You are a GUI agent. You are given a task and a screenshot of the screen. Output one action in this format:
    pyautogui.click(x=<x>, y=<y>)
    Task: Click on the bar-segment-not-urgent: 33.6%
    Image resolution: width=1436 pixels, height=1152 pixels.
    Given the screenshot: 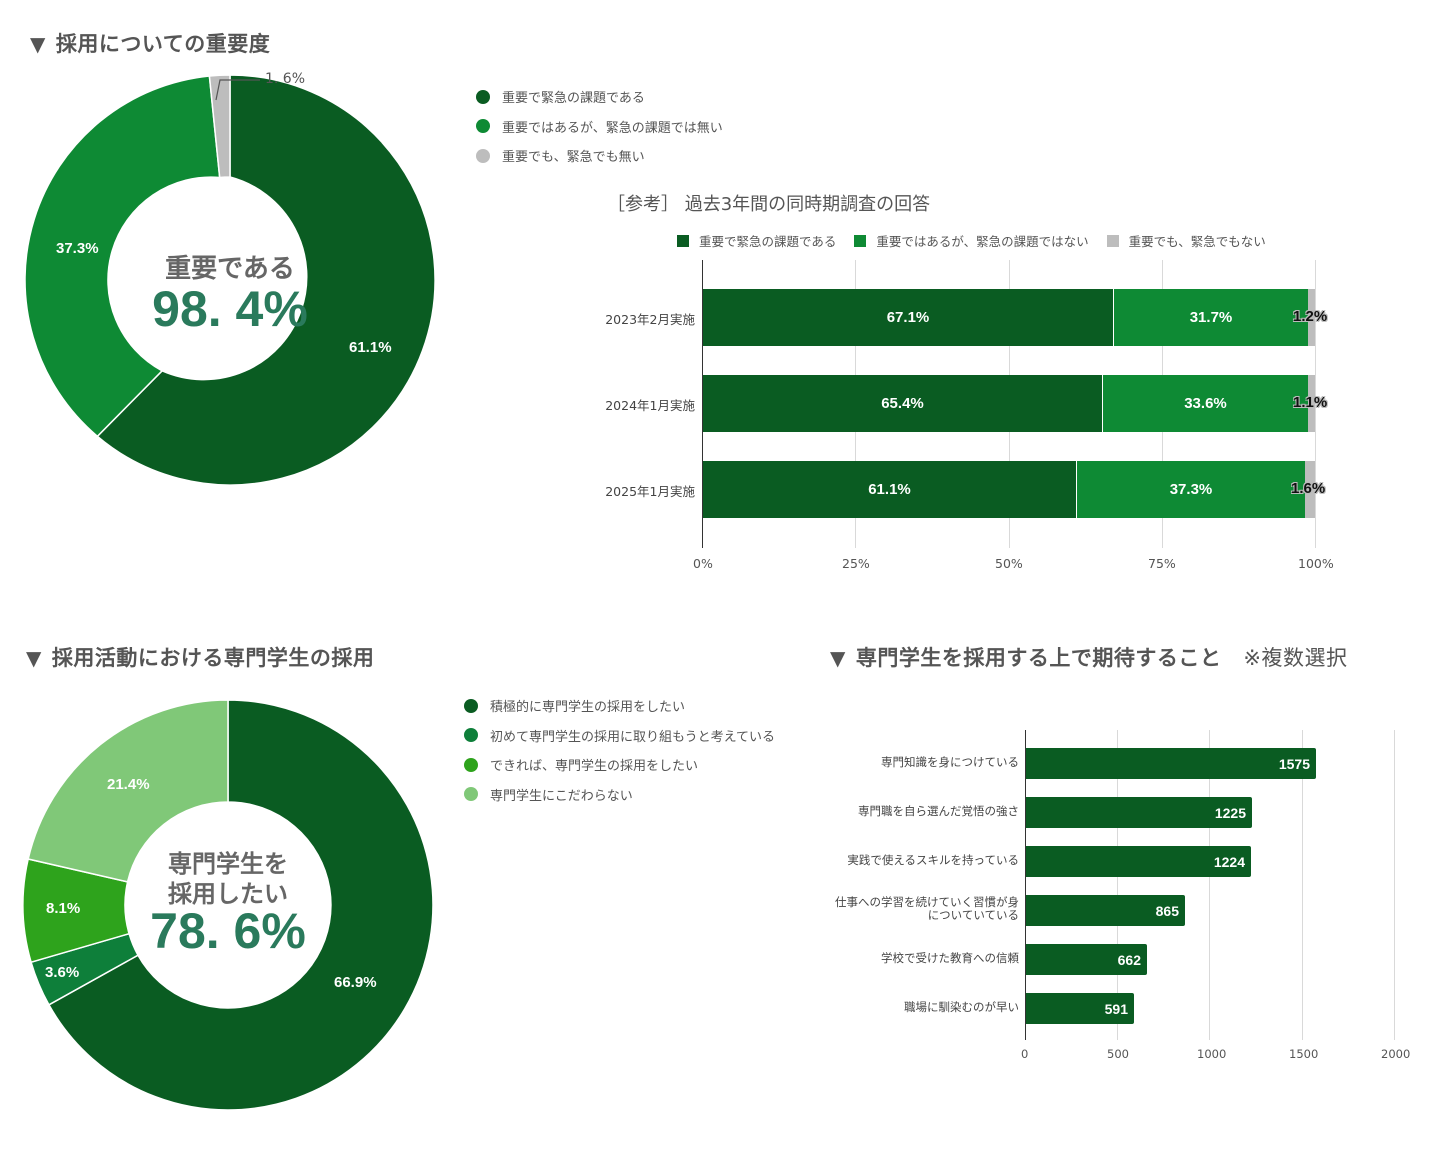 What is the action you would take?
    pyautogui.click(x=1205, y=403)
    